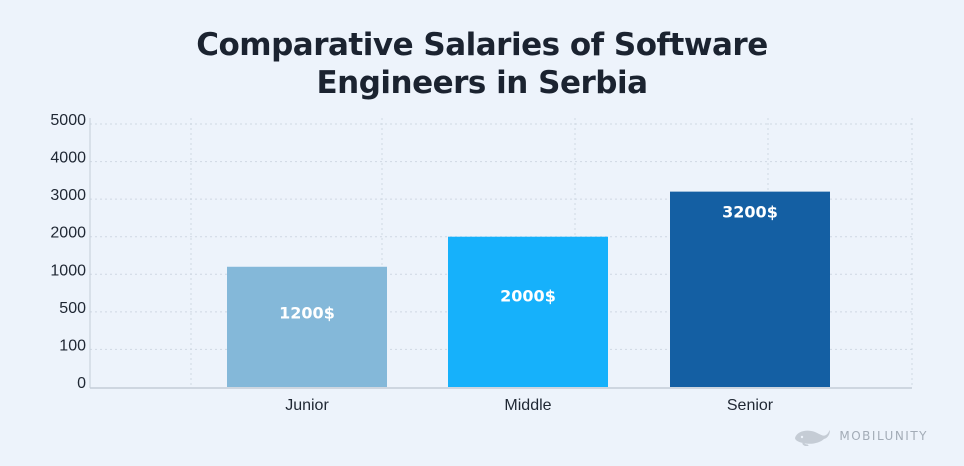 The height and width of the screenshot is (466, 964). I want to click on y-tick-label: 4000, so click(68, 158).